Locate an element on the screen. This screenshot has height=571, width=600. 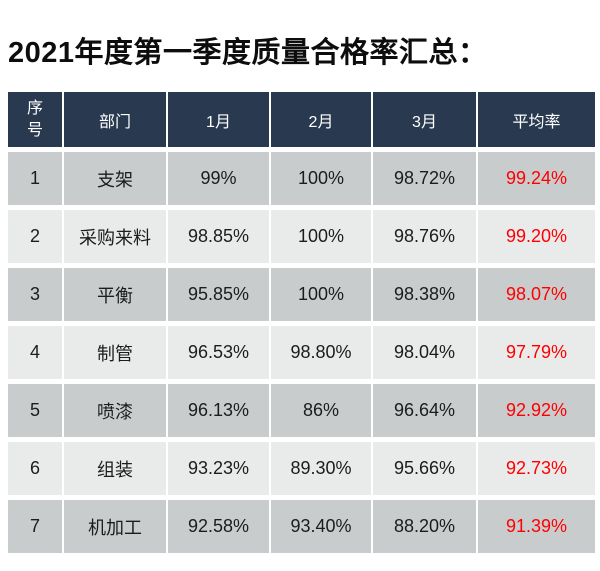
cell-jan: 92.58% is located at coordinates (218, 526).